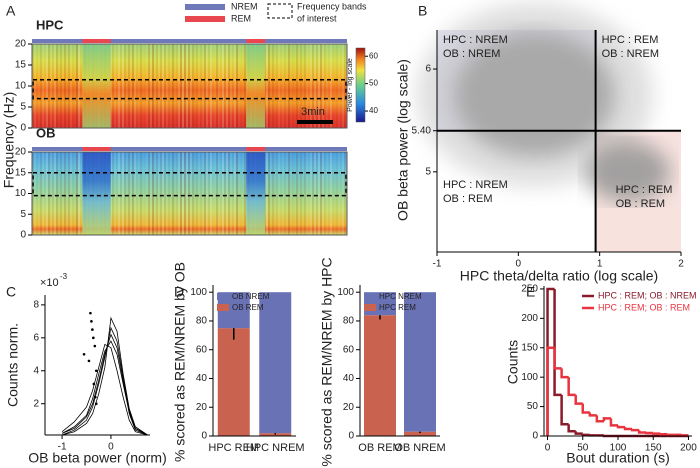 The image size is (700, 468). I want to click on x-tick-label: 2, so click(681, 264).